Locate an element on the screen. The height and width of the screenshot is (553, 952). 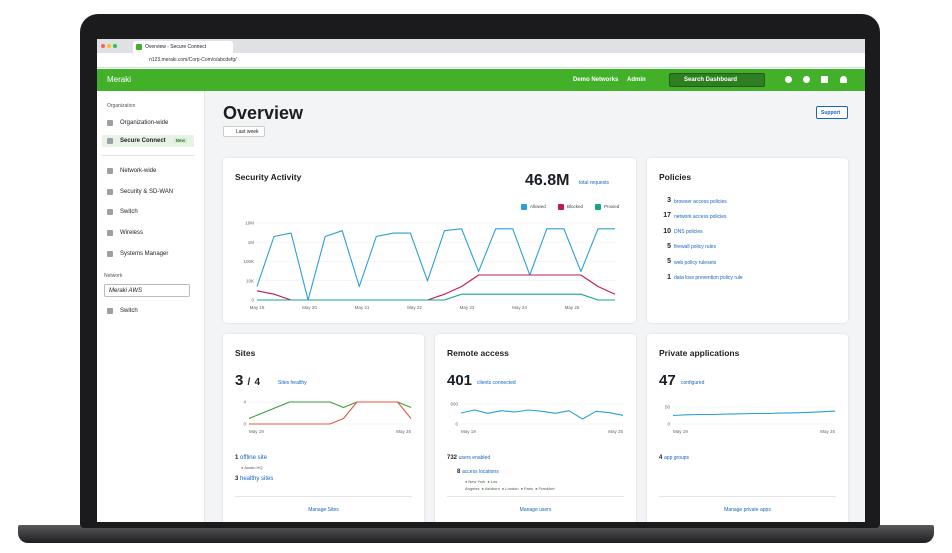
footer-link: Manage Sites is located at coordinates (323, 510).